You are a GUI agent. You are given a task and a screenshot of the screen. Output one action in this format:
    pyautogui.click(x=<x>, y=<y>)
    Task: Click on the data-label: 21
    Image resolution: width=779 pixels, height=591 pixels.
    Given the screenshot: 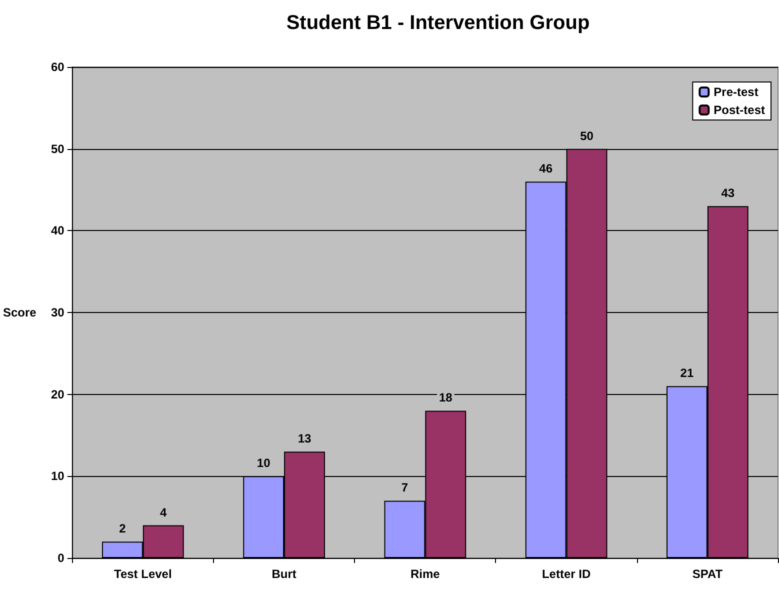 What is the action you would take?
    pyautogui.click(x=687, y=373)
    